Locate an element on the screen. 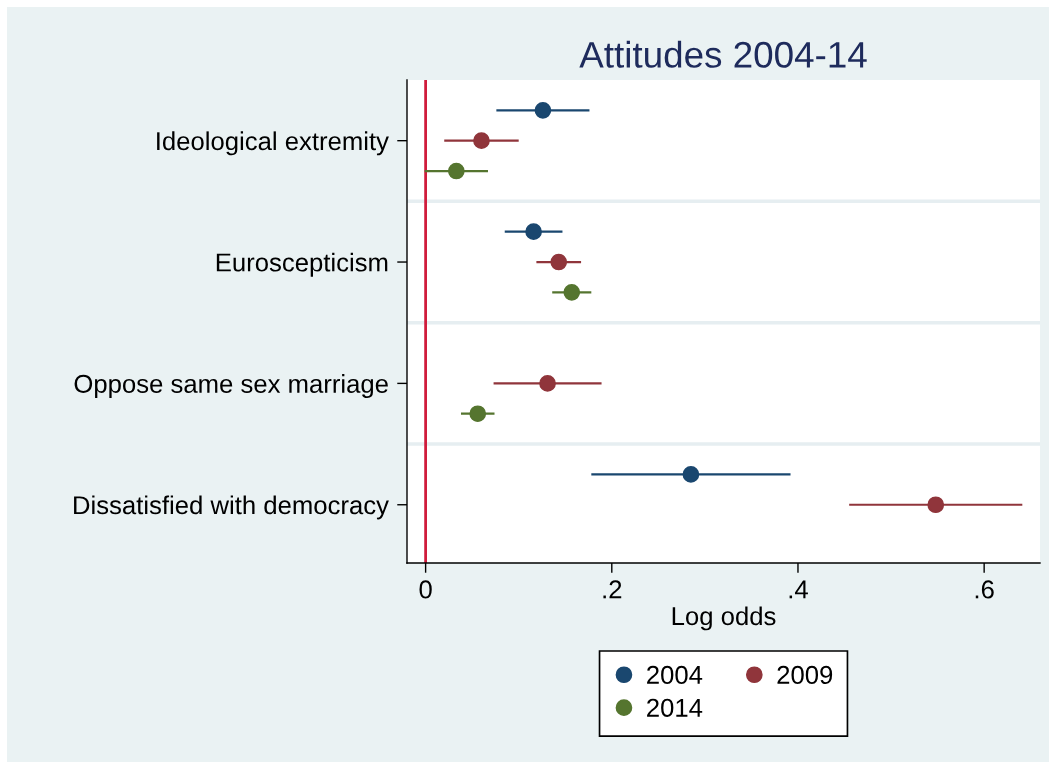 This screenshot has width=1056, height=769. x-axis-title: Log odds is located at coordinates (724, 618).